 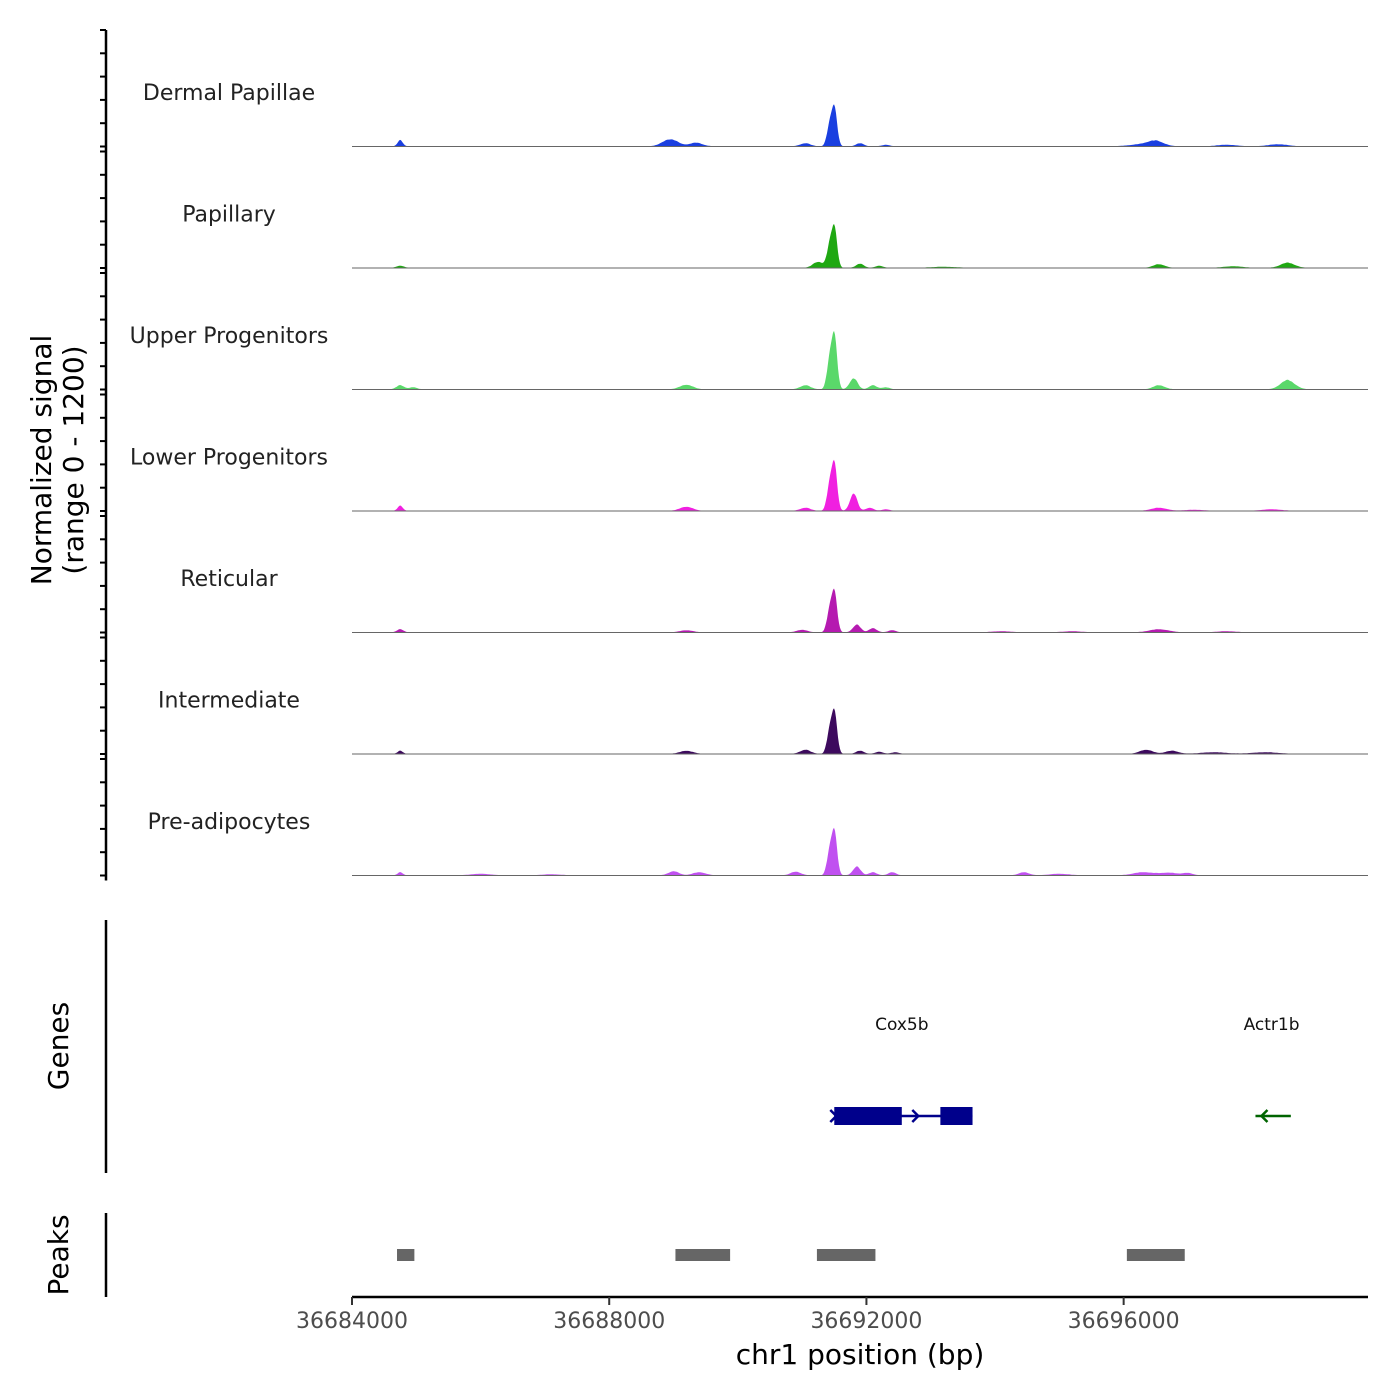 What do you see at coordinates (229, 579) in the screenshot?
I see `track-label: Reticular` at bounding box center [229, 579].